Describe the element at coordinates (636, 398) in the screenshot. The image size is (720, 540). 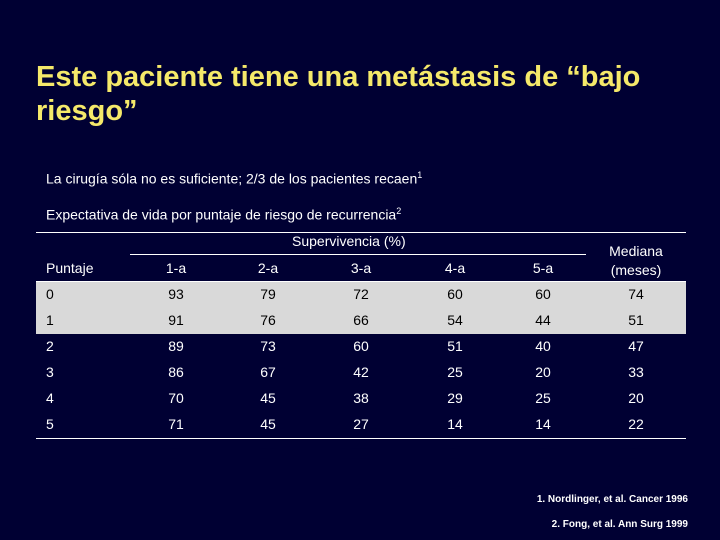
I see `cell-median: 20` at that location.